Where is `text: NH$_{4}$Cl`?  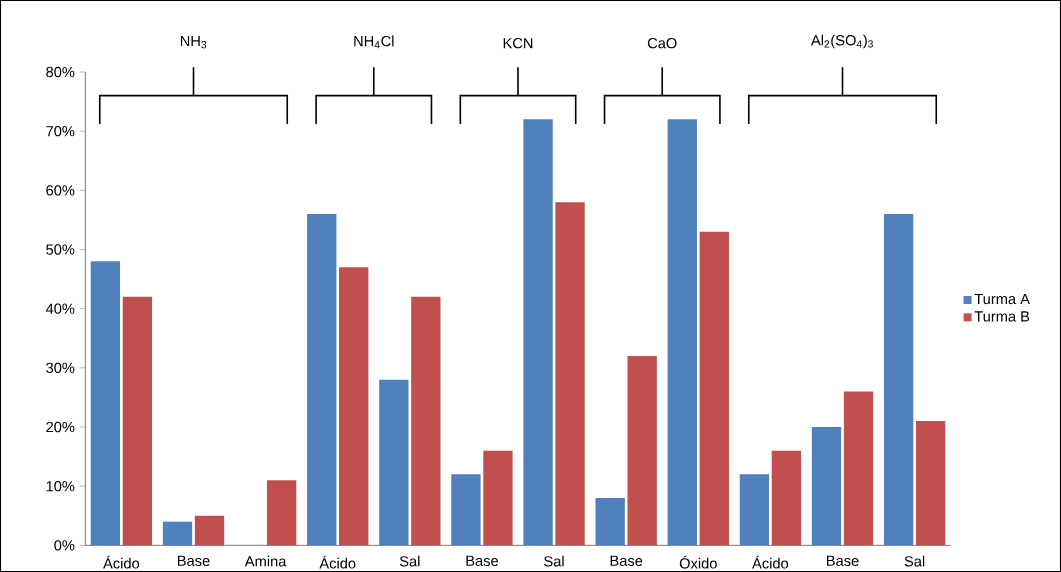 text: NH$_{4}$Cl is located at coordinates (374, 42).